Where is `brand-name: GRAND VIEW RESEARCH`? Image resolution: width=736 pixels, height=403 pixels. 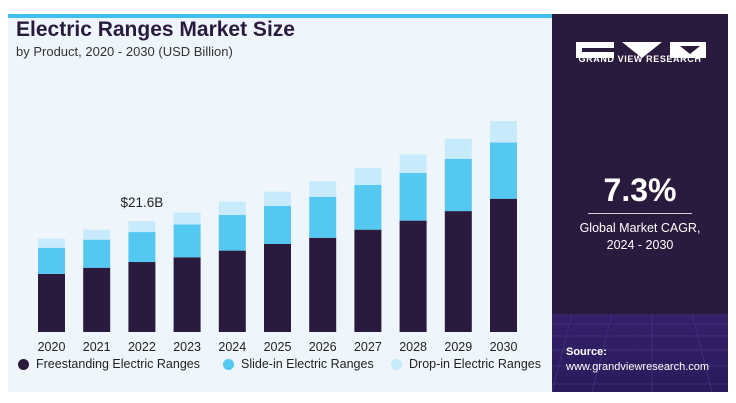 brand-name: GRAND VIEW RESEARCH is located at coordinates (640, 59).